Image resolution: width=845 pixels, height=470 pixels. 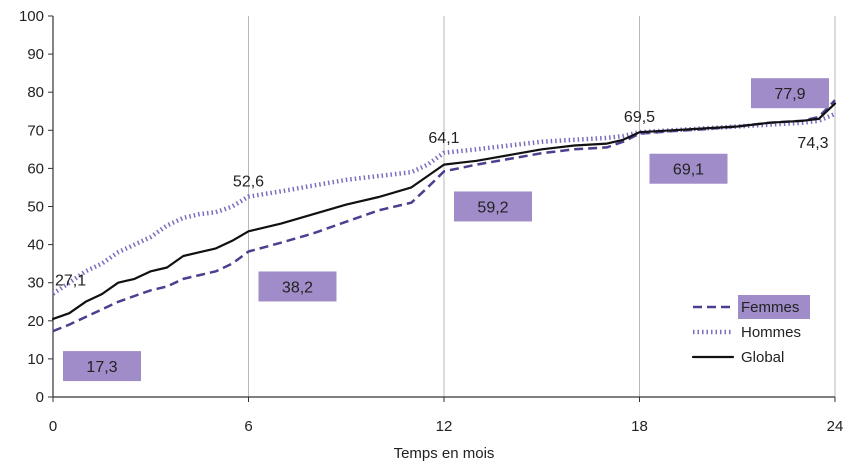 What do you see at coordinates (835, 426) in the screenshot?
I see `x-tick-label: 24` at bounding box center [835, 426].